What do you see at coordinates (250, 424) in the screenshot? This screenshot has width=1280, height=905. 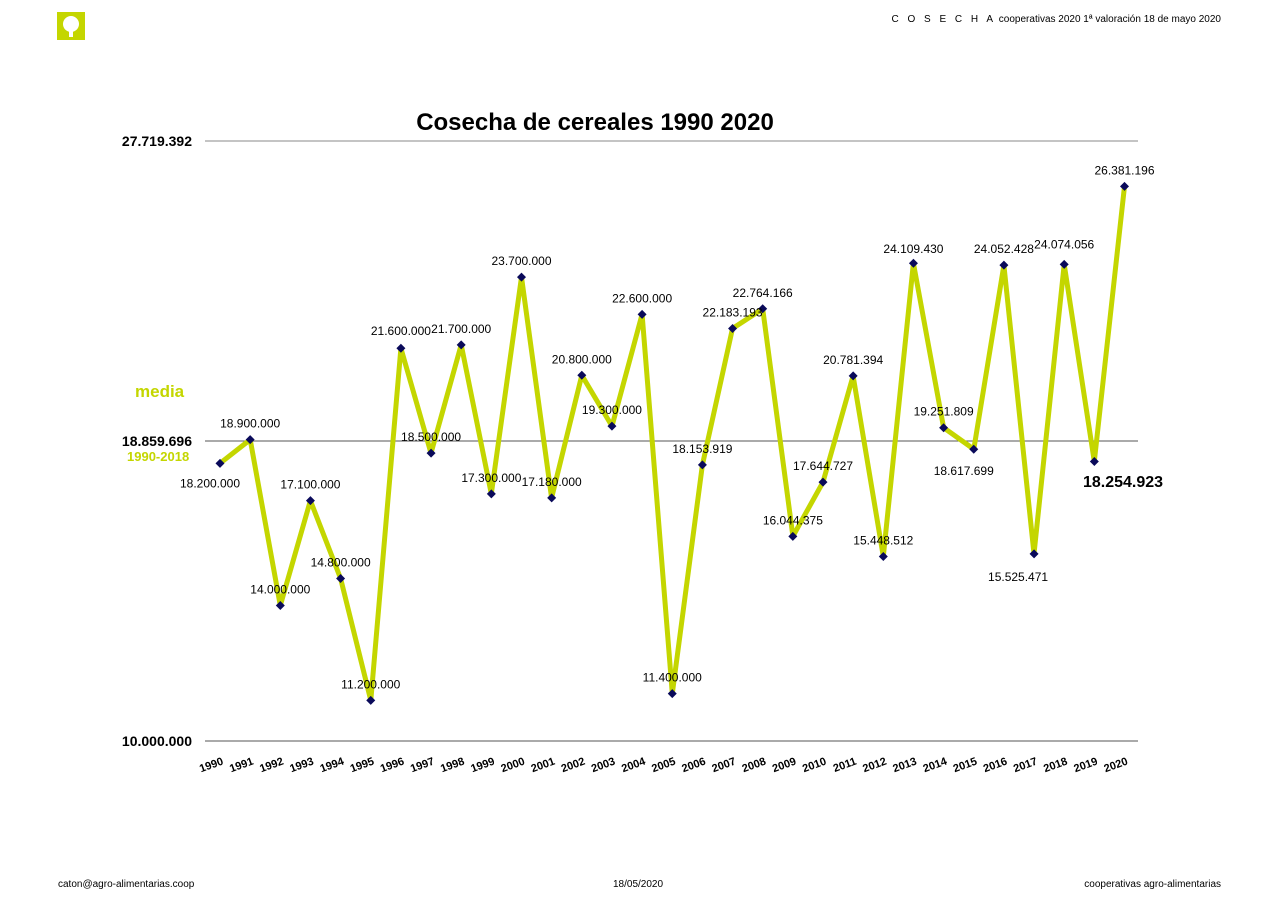 I see `data-label: 18.900.000` at bounding box center [250, 424].